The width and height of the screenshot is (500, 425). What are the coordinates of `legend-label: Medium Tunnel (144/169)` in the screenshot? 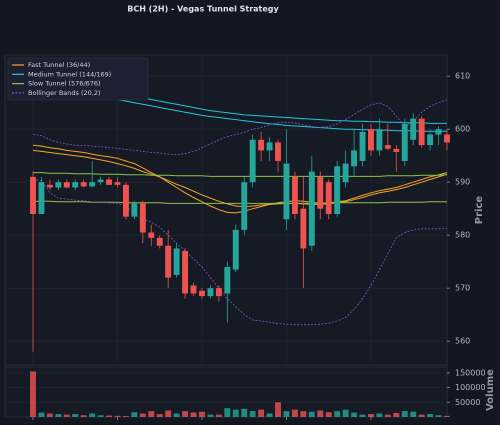 It's located at (69, 74).